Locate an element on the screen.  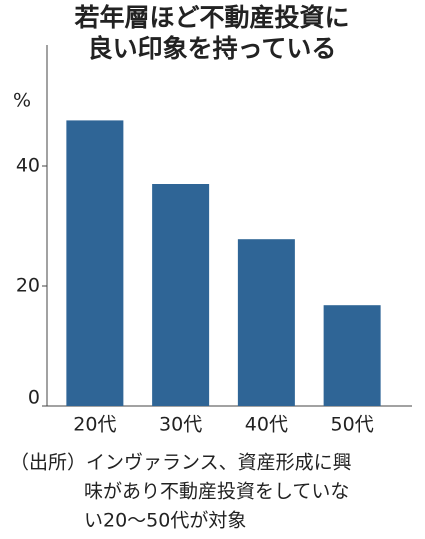
y-unit: % is located at coordinates (22, 101).